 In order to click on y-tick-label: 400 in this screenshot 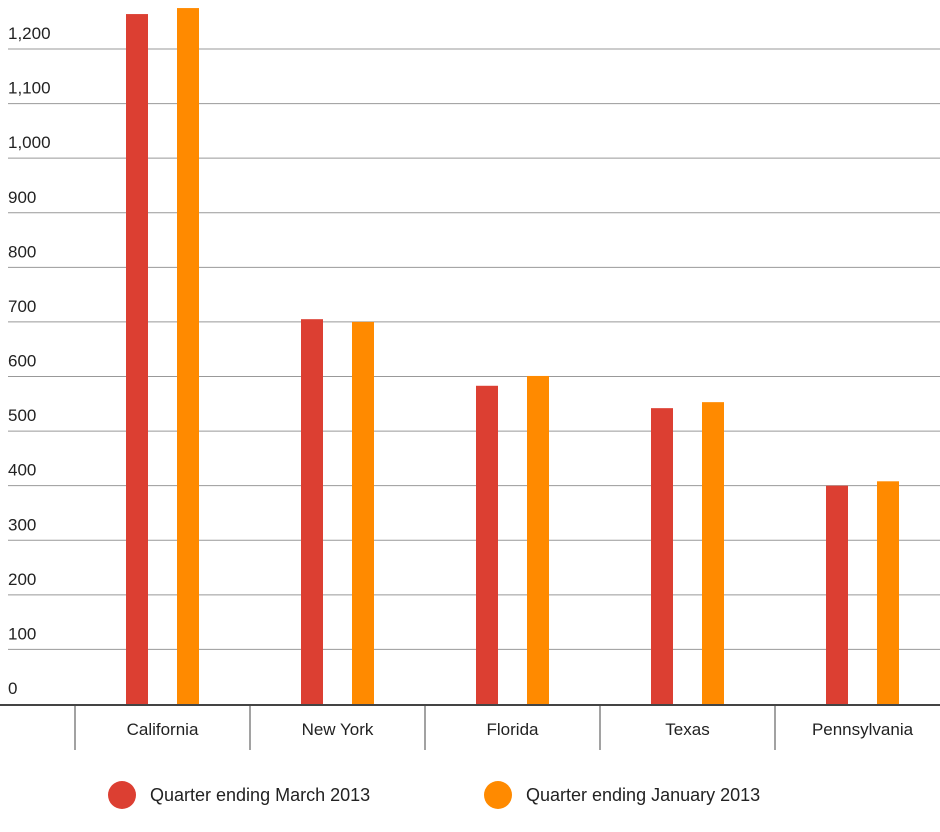, I will do `click(22, 470)`.